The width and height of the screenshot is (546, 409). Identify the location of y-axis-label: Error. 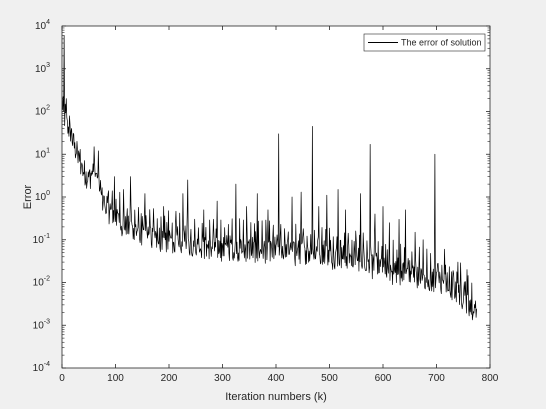
(28, 196).